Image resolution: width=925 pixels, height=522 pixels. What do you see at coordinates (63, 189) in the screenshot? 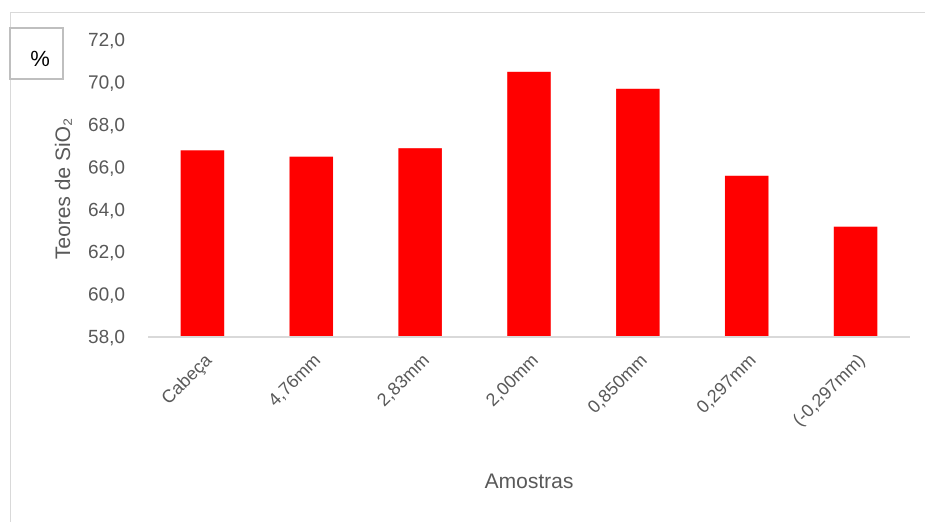
I see `y-axis-title: Teores de SiO₂` at bounding box center [63, 189].